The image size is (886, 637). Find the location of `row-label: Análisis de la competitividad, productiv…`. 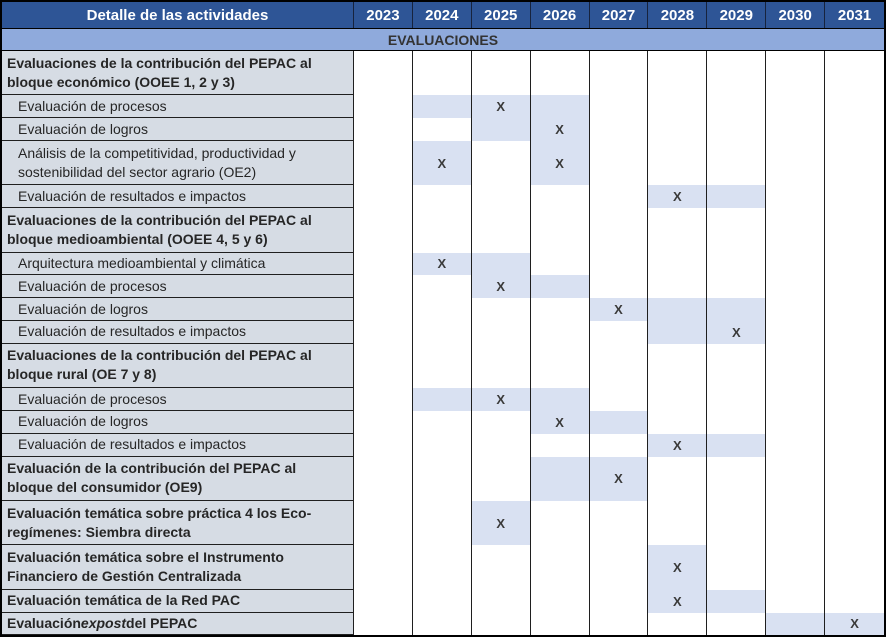

row-label: Análisis de la competitividad, productiv… is located at coordinates (178, 163).